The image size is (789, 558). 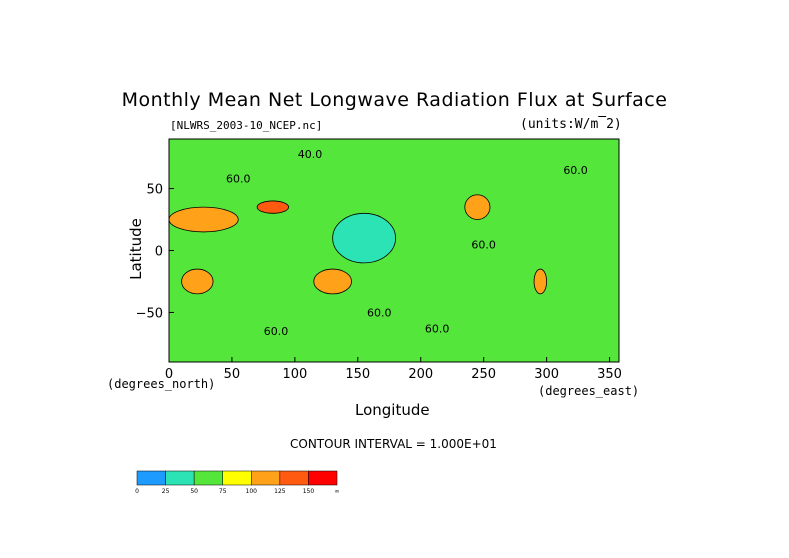 What do you see at coordinates (252, 491) in the screenshot?
I see `colorbar-label: 100` at bounding box center [252, 491].